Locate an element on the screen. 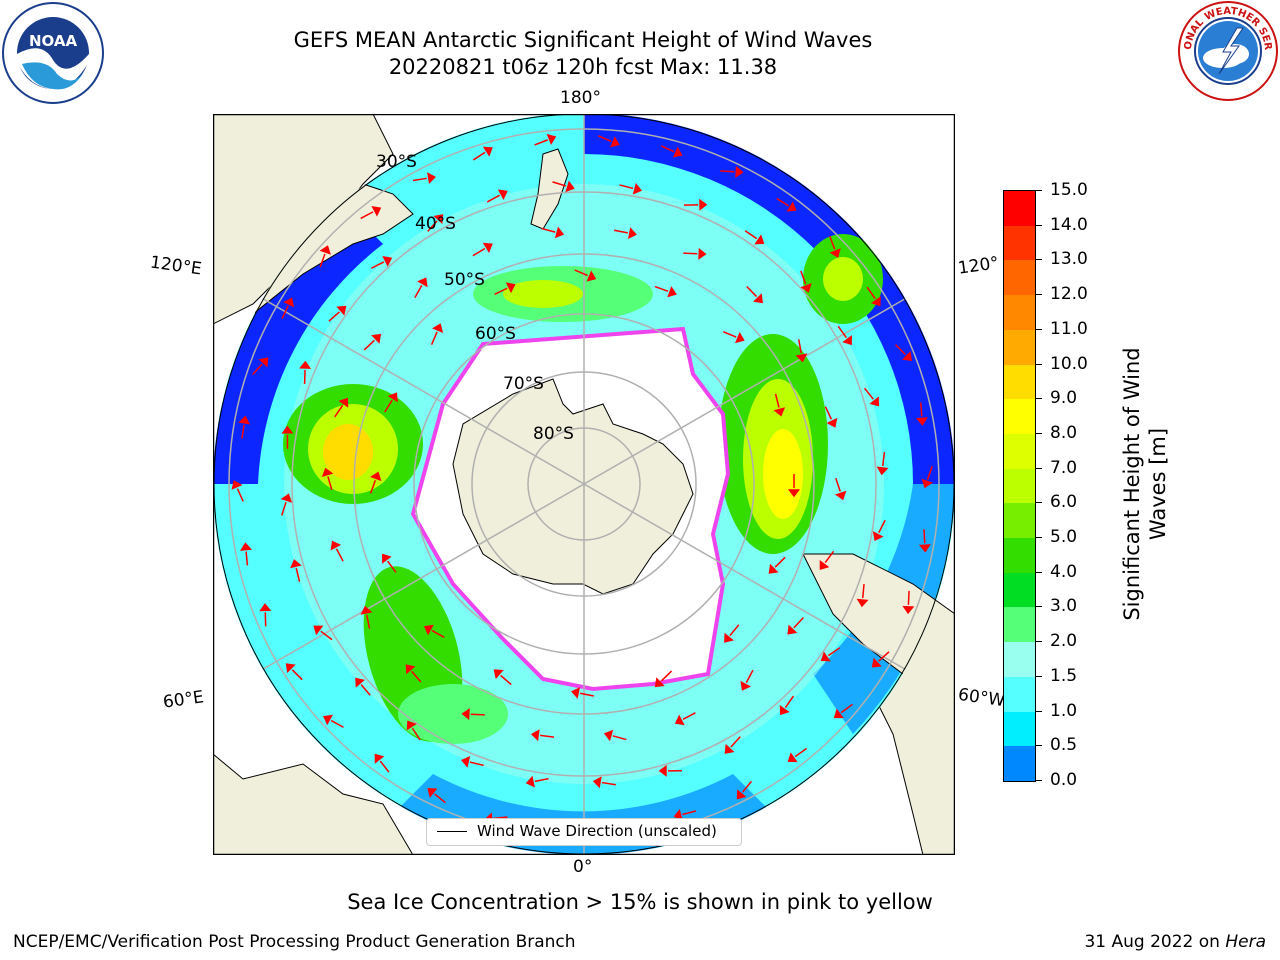 The height and width of the screenshot is (960, 1280). colorbar-tick-label: 13.0 is located at coordinates (1069, 259).